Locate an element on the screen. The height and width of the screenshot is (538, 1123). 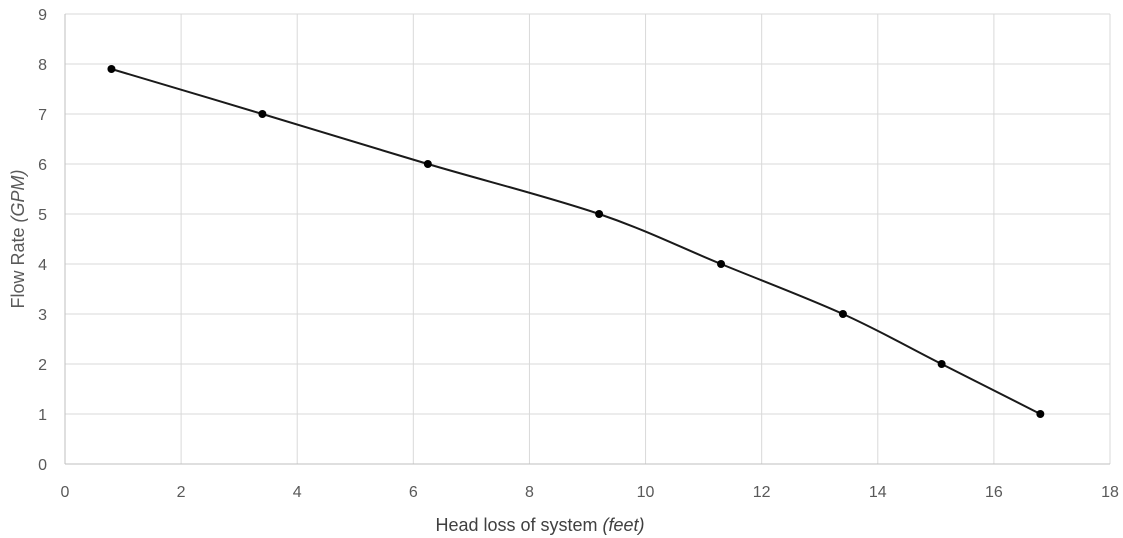
x-tick-label: 2 is located at coordinates (181, 492).